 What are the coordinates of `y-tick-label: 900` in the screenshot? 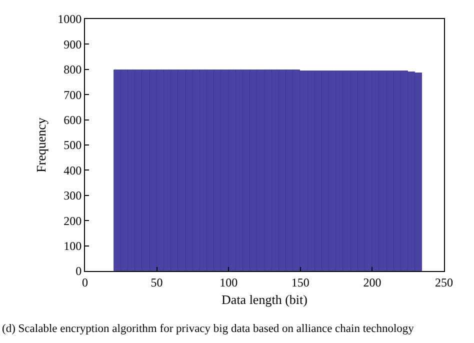 It's located at (73, 44).